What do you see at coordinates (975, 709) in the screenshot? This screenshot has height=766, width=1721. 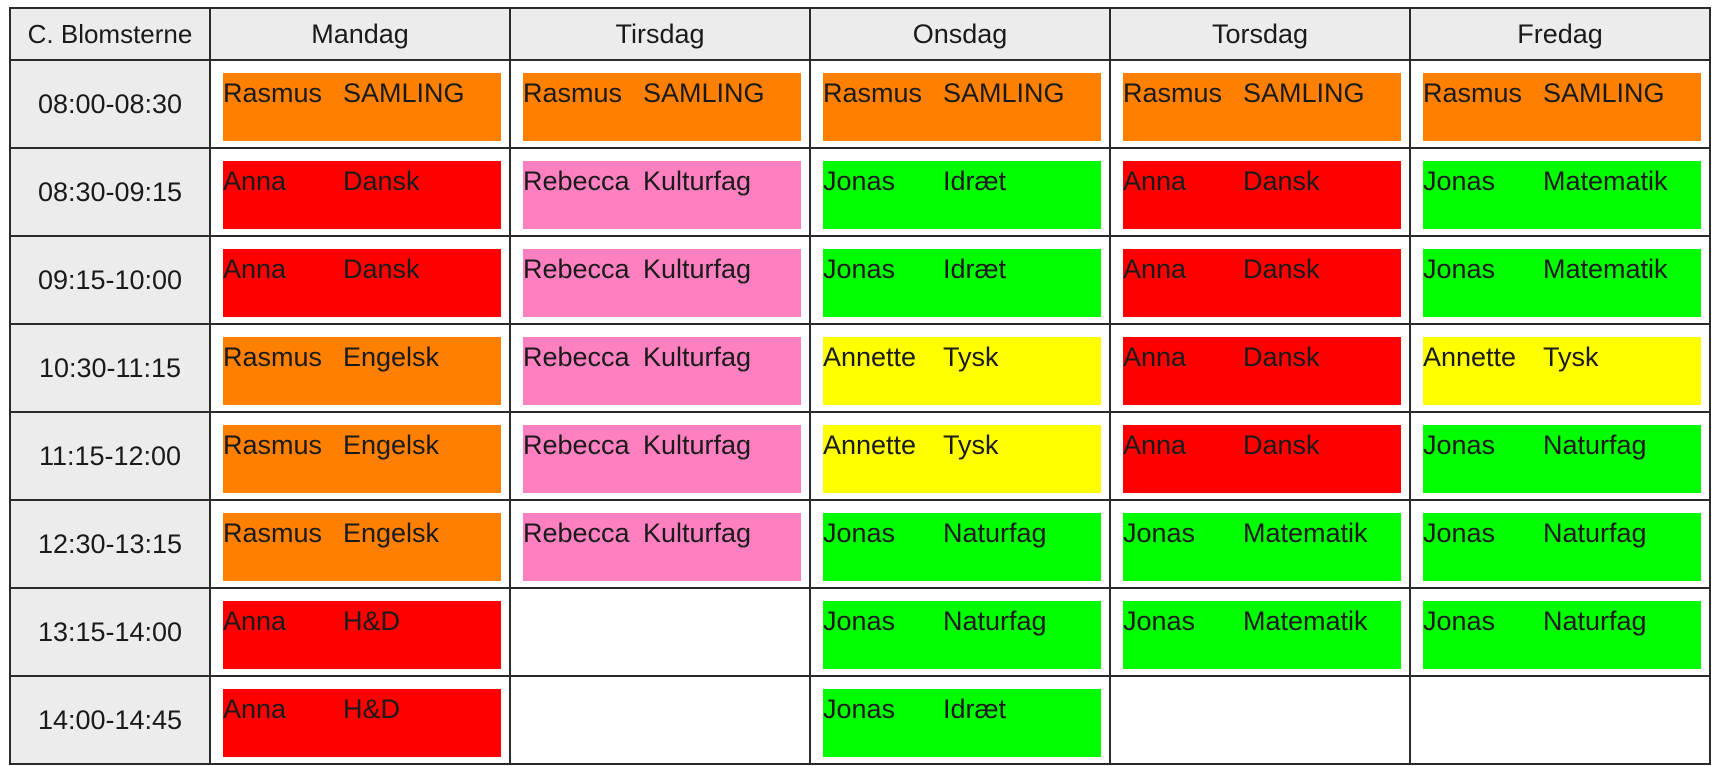 I see `lesson-subject: Idræt` at bounding box center [975, 709].